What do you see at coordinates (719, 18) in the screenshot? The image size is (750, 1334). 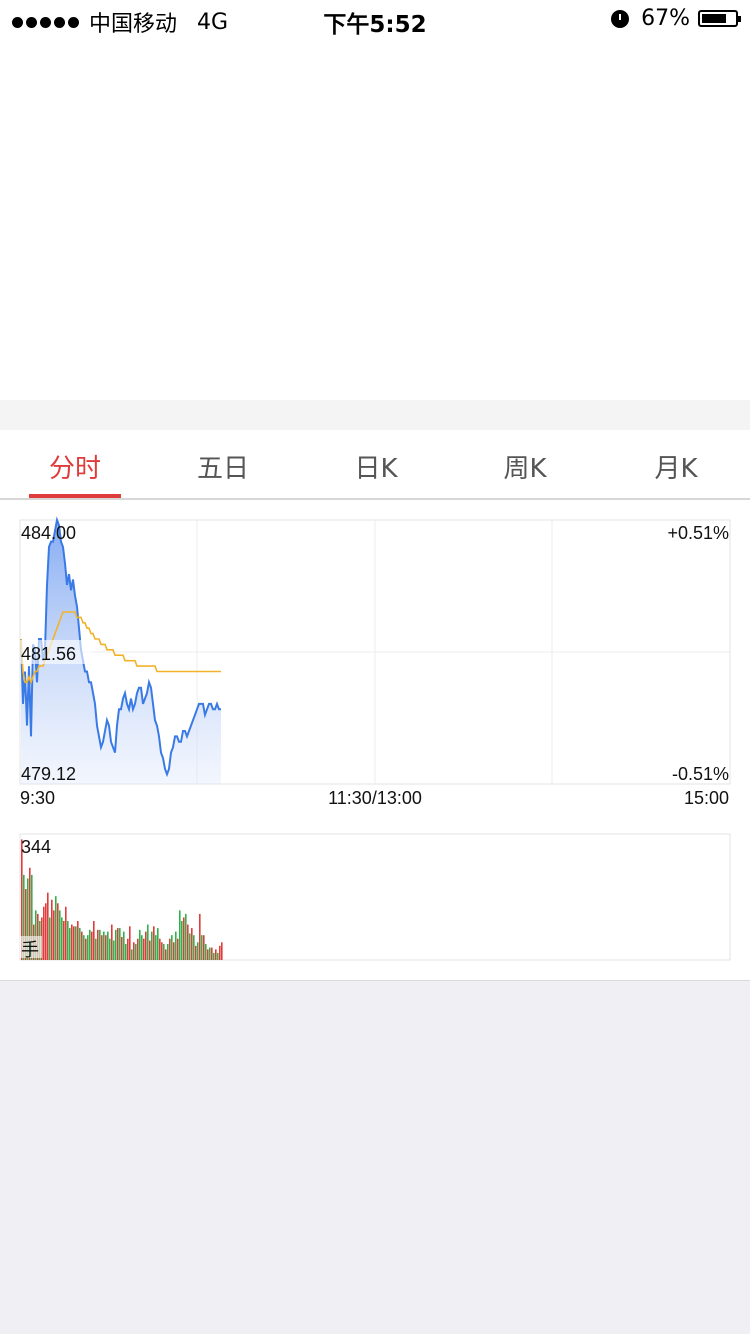 I see `battery-icon` at bounding box center [719, 18].